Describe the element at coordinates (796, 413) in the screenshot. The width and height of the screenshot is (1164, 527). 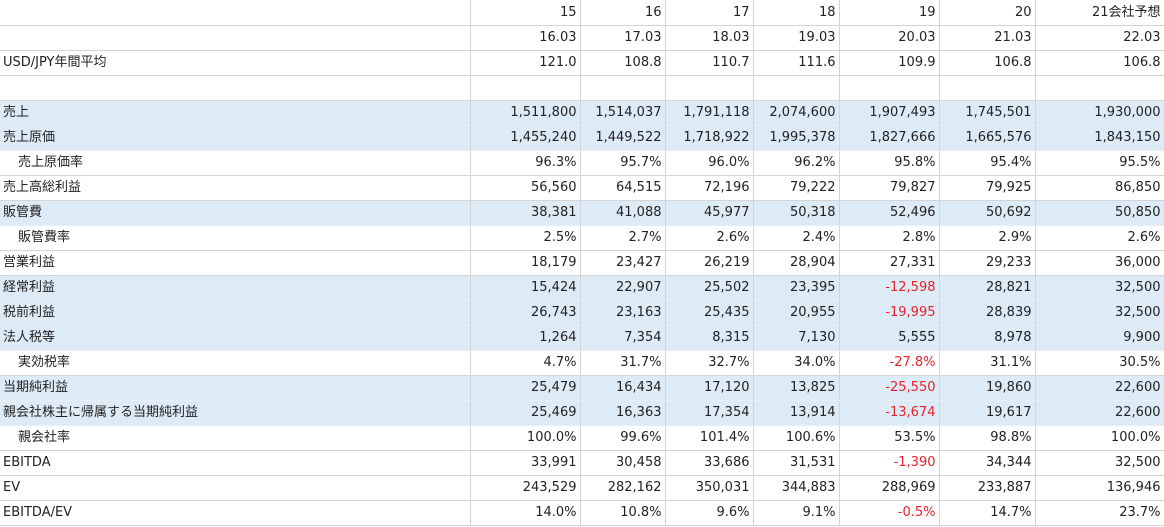
I see `value-cell: 13,914` at that location.